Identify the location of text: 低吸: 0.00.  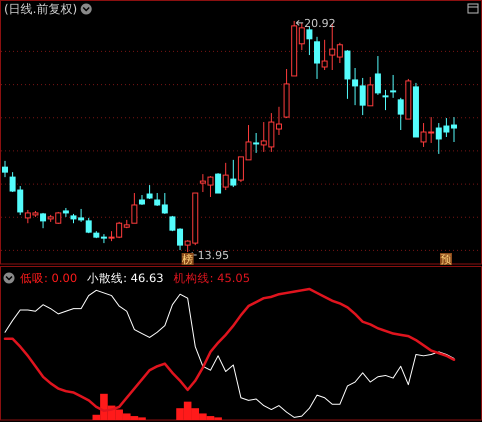
(49, 278).